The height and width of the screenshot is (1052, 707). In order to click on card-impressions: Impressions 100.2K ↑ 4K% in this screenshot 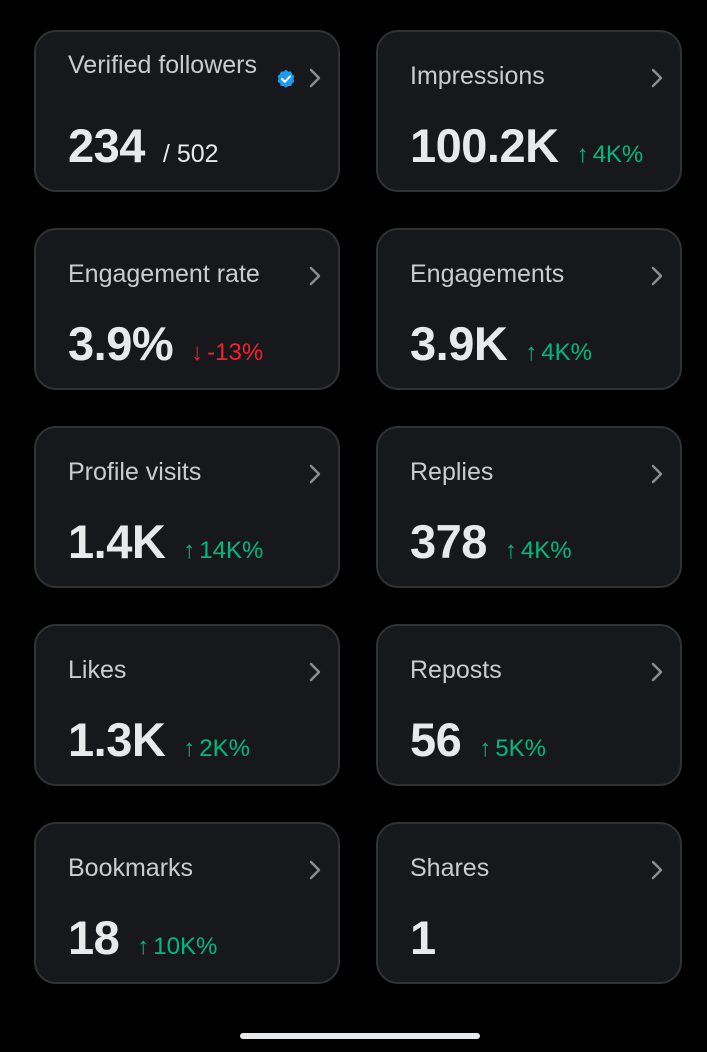, I will do `click(529, 111)`.